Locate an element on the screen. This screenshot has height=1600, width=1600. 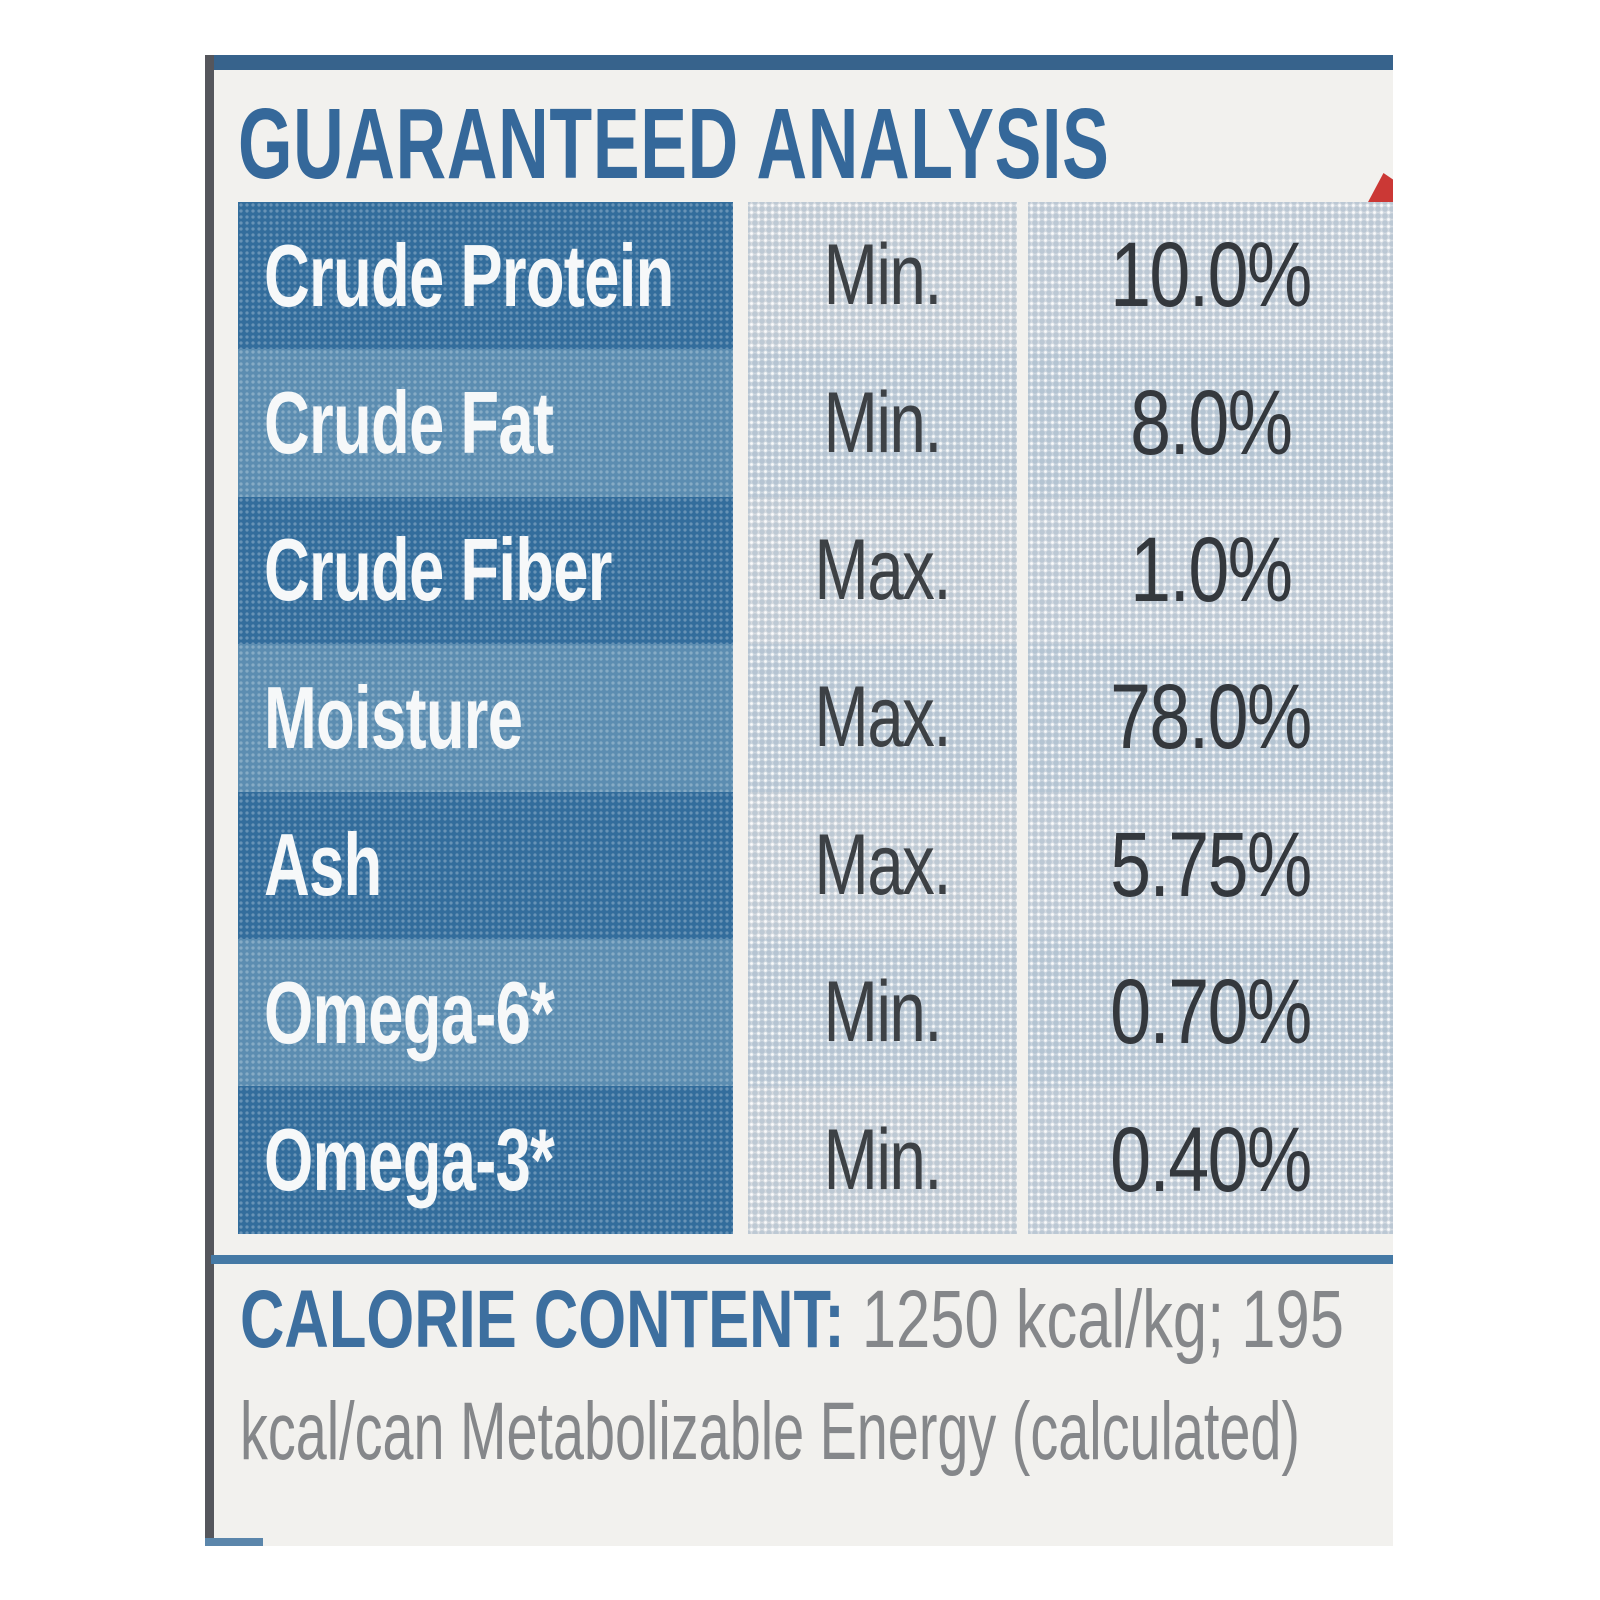
nutrient-cell: Crude Fiber is located at coordinates (485, 570).